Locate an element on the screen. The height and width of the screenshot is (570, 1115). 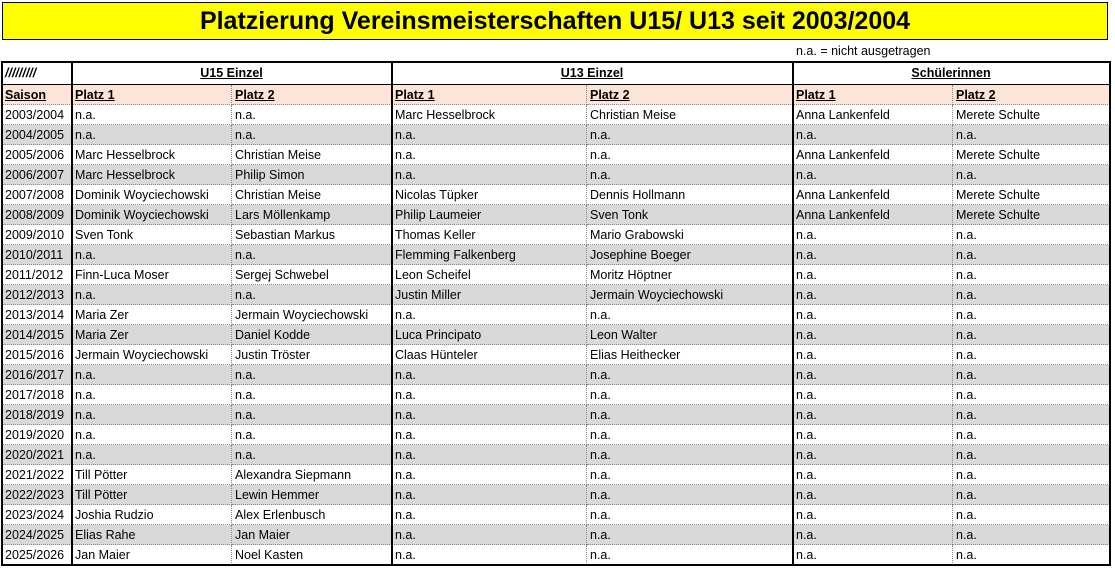
season-cell: 2015/2016 is located at coordinates (37, 355).